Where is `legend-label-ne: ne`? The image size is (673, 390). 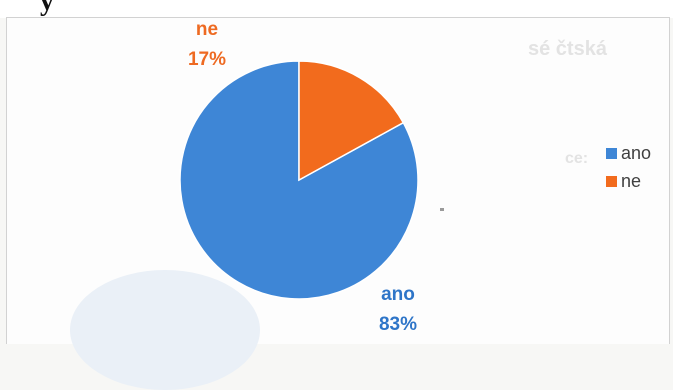 legend-label-ne: ne is located at coordinates (631, 181).